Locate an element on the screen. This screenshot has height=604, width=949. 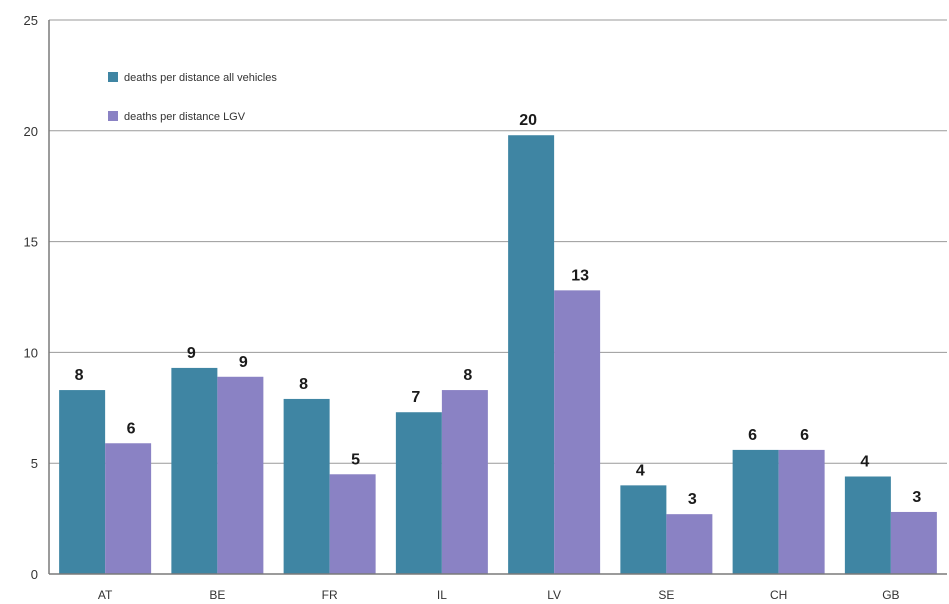
x-tick-label: LV is located at coordinates (554, 595).